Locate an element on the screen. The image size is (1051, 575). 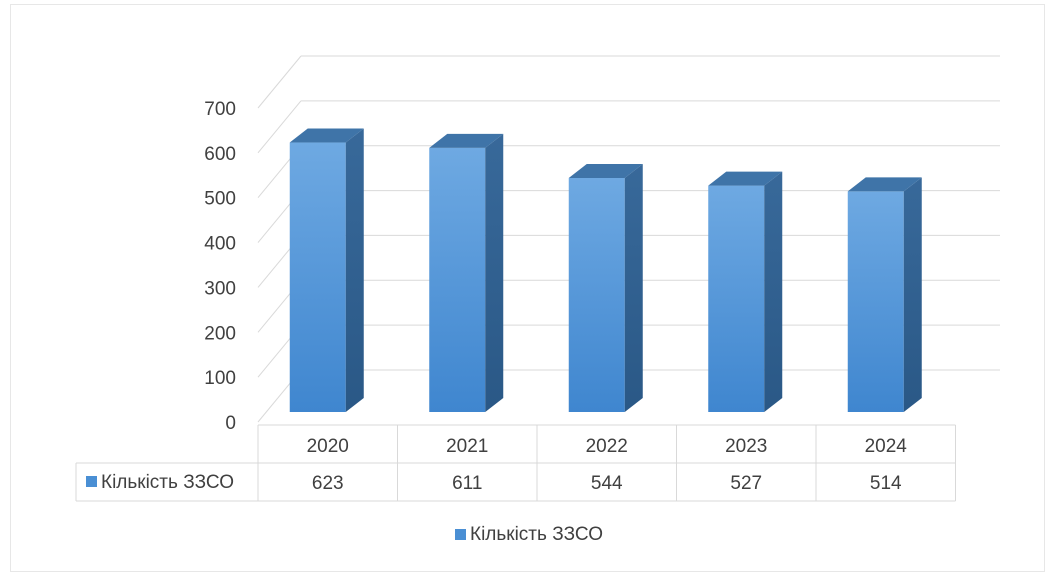
data-value: 623 is located at coordinates (328, 483).